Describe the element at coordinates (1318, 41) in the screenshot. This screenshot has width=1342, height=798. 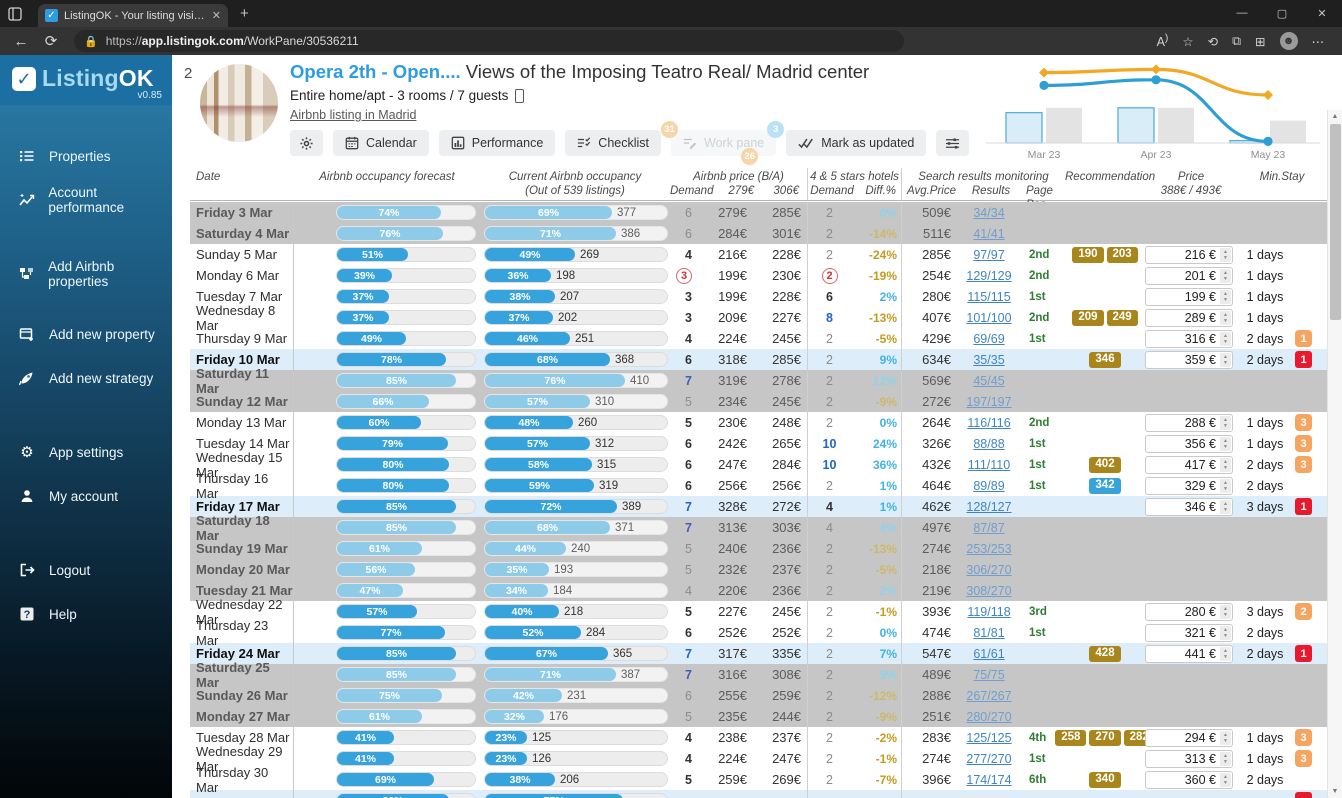
I see `more-menu-icon: ⋯` at that location.